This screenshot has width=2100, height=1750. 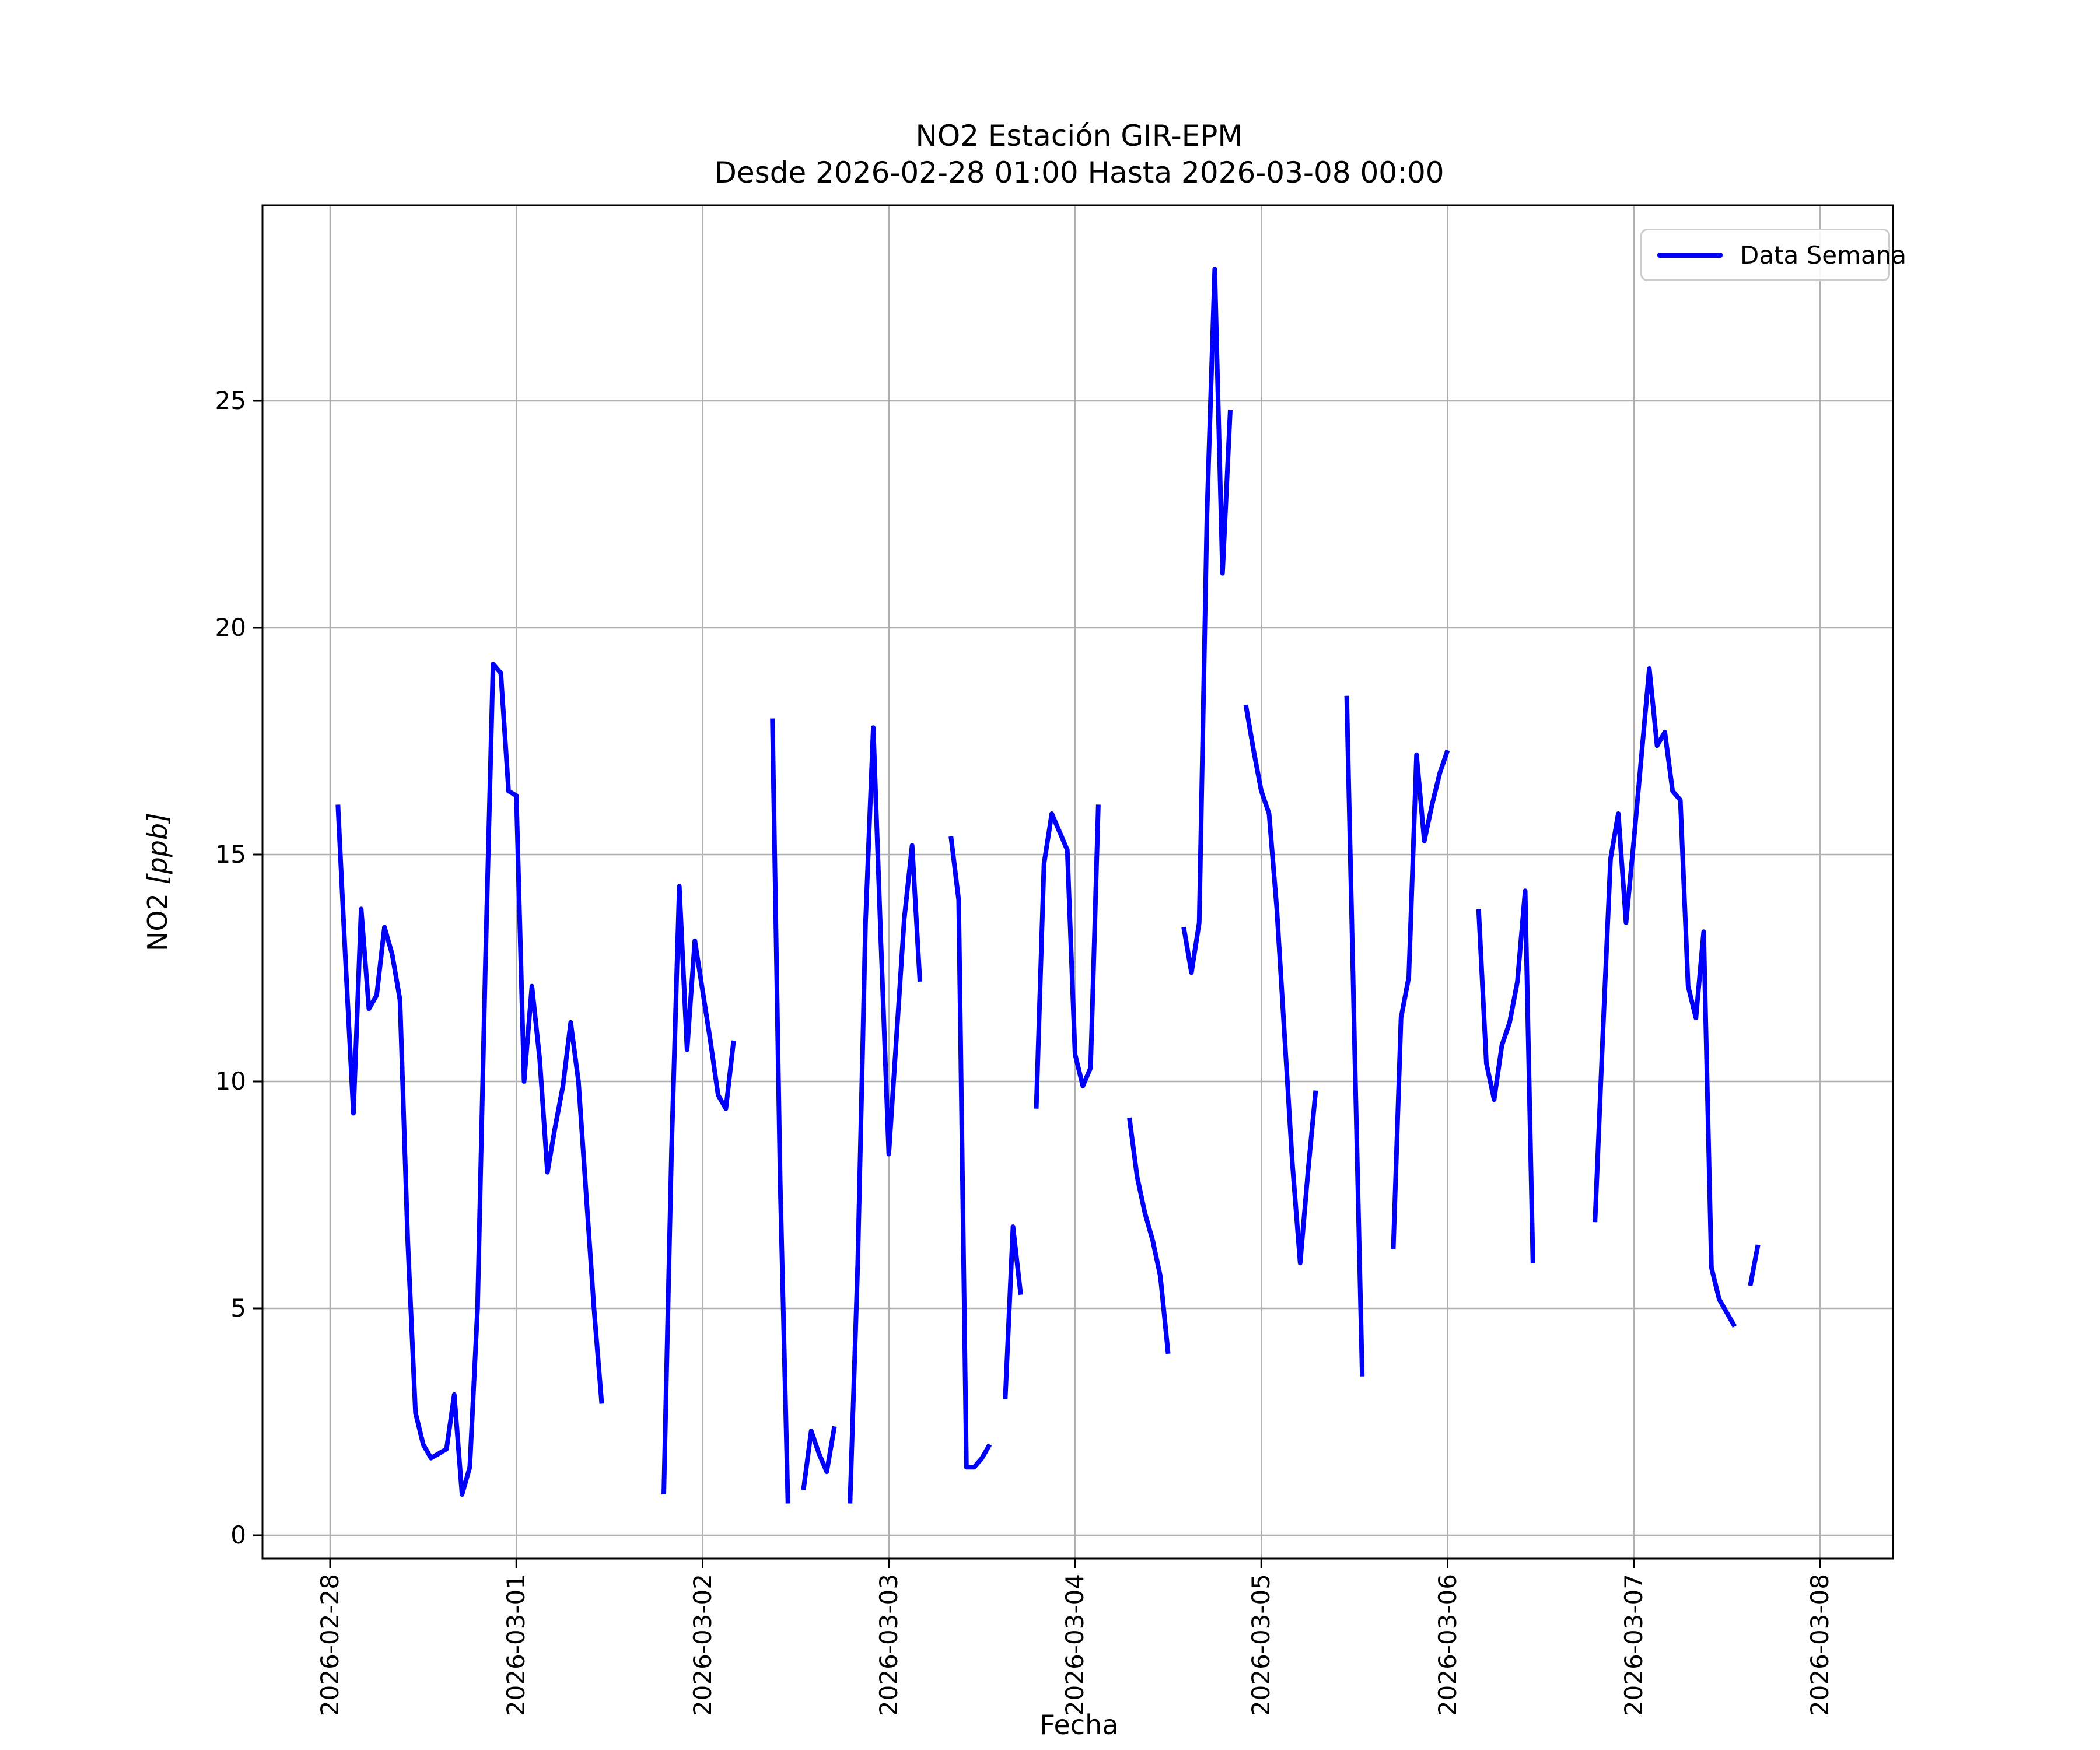 I want to click on y-tick-label: 25, so click(x=230, y=400).